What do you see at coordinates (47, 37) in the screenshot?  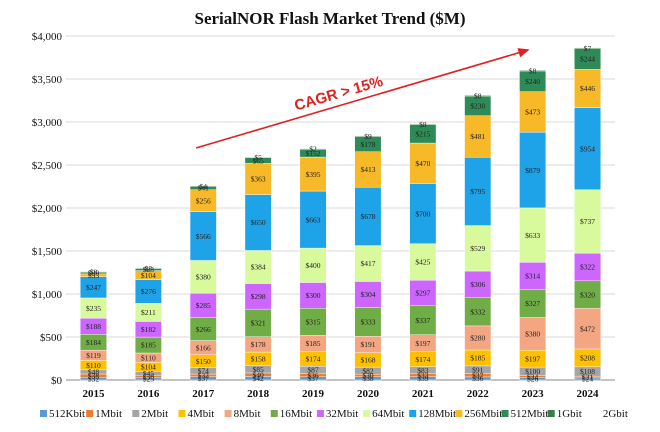 I see `y-tick-label: $4,000` at bounding box center [47, 37].